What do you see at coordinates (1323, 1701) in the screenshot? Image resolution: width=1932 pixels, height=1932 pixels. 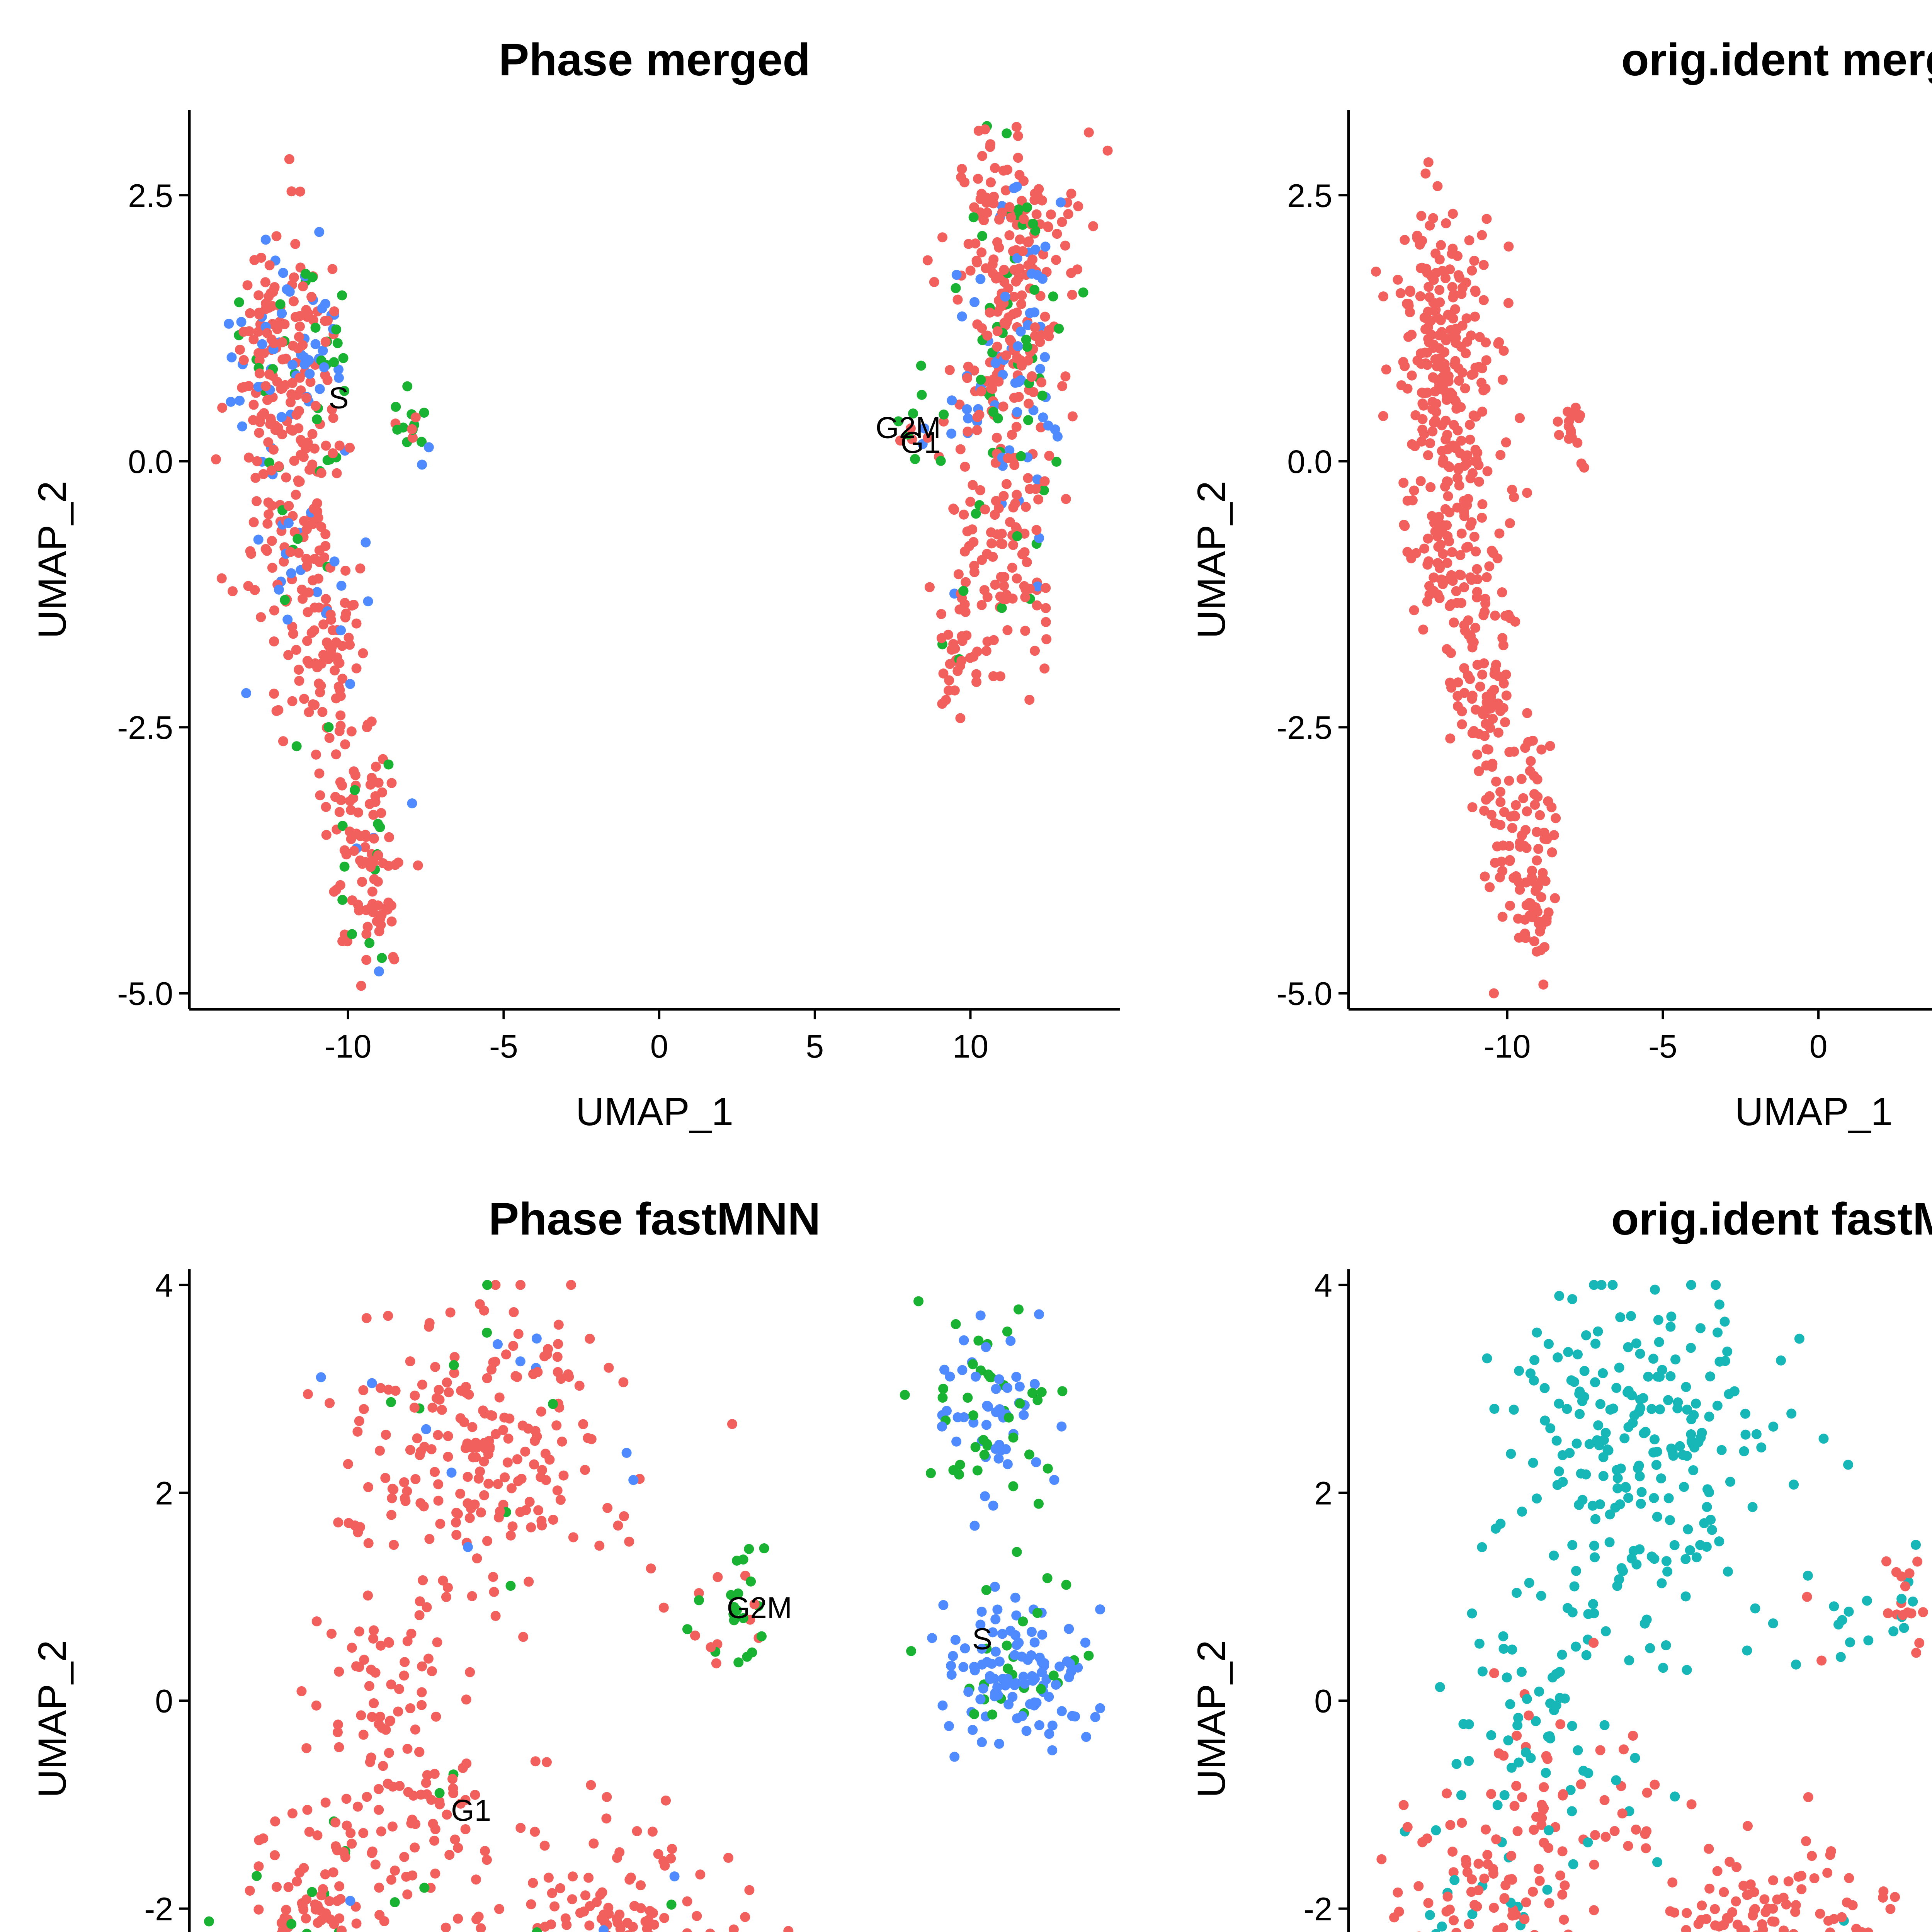 I see `y-tick-label: 0` at bounding box center [1323, 1701].